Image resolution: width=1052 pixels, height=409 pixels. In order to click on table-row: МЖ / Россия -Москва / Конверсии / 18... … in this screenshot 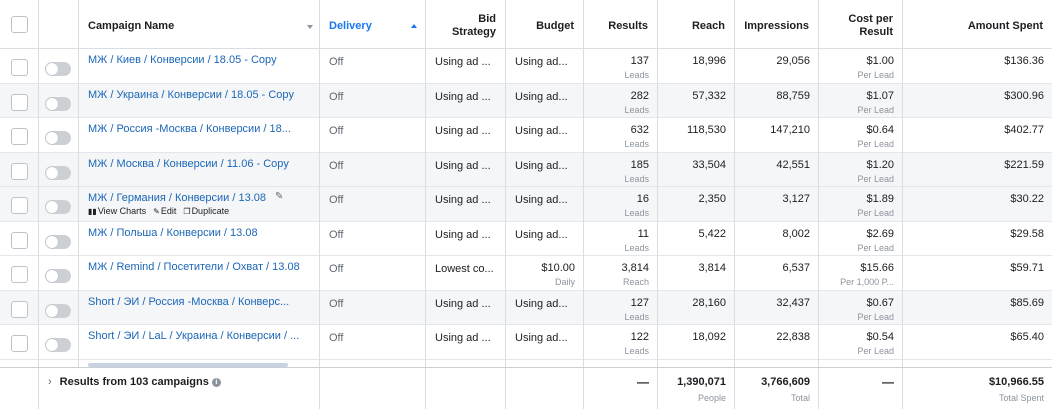, I will do `click(526, 135)`.